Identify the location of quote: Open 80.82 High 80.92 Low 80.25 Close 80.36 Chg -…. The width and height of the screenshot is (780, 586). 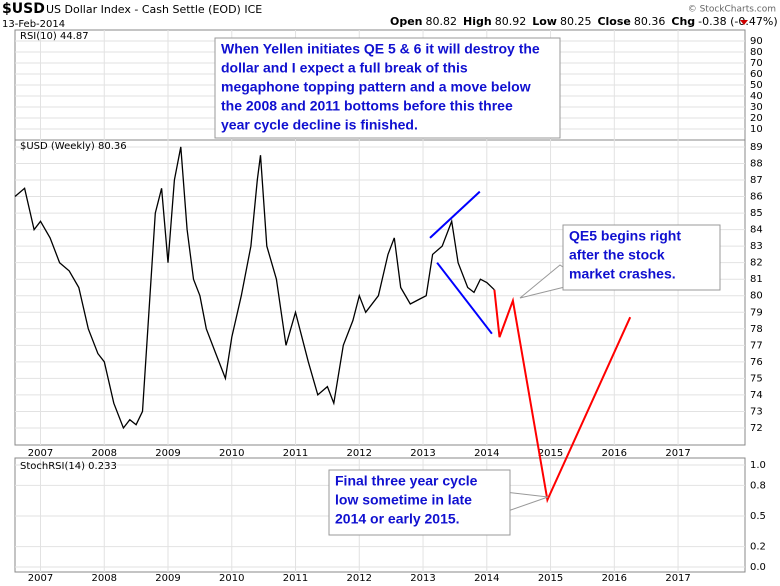
(584, 21).